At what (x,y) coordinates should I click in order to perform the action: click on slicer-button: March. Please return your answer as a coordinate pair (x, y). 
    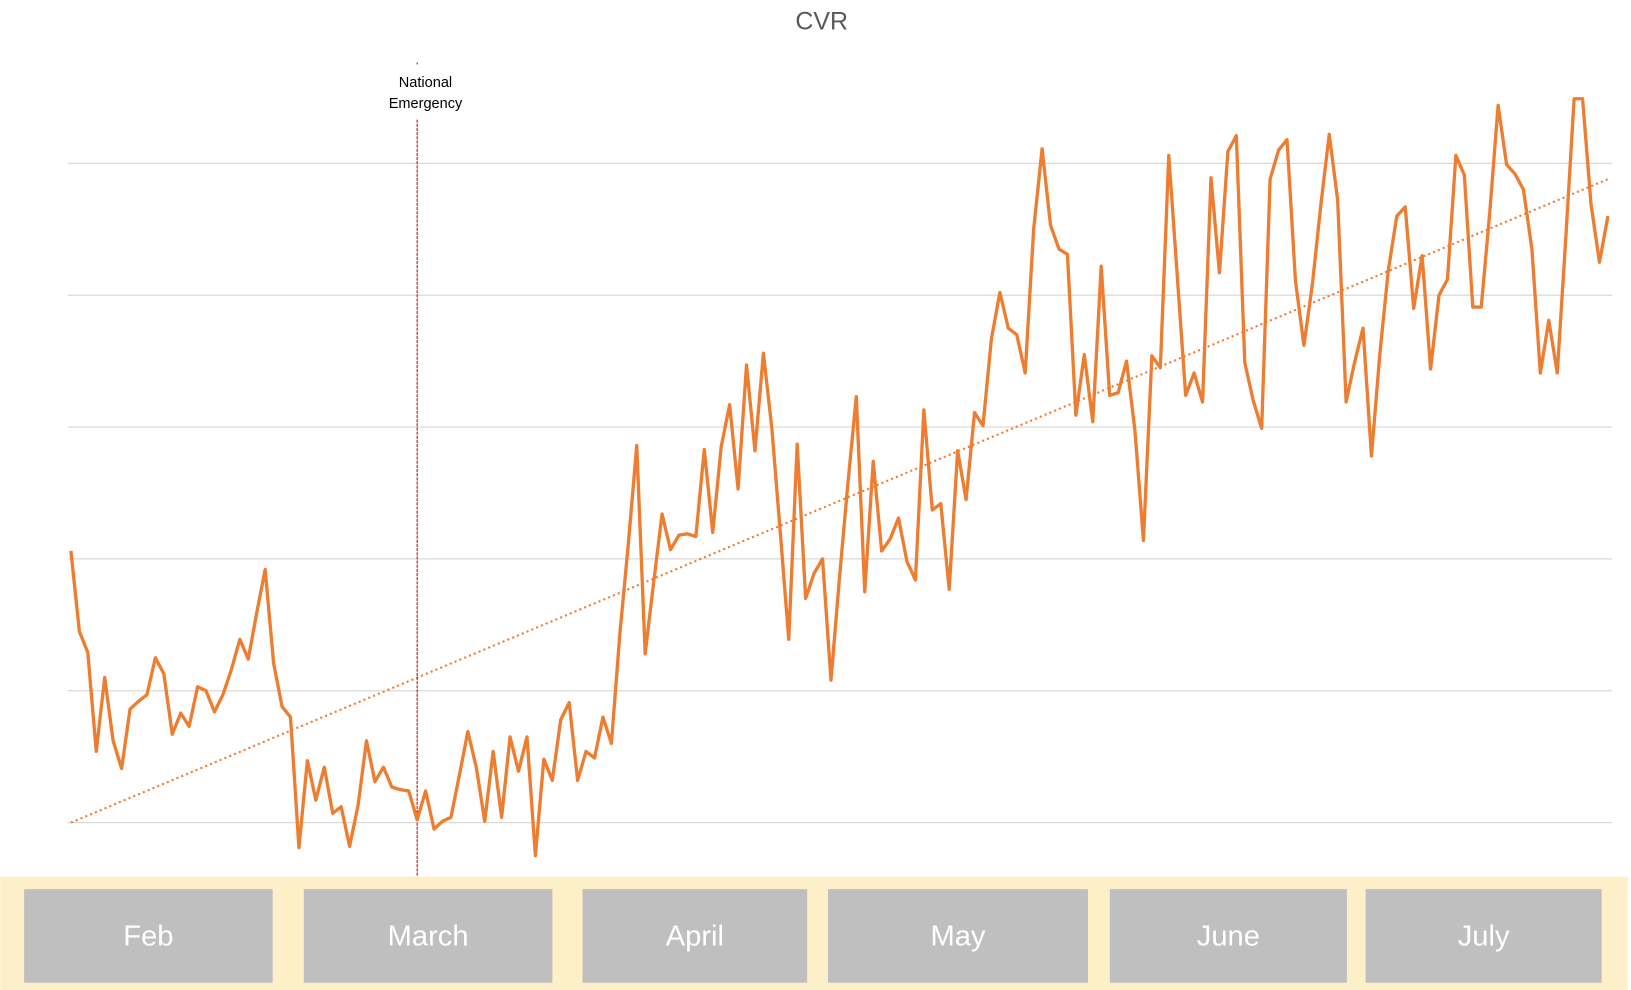
    Looking at the image, I should click on (428, 936).